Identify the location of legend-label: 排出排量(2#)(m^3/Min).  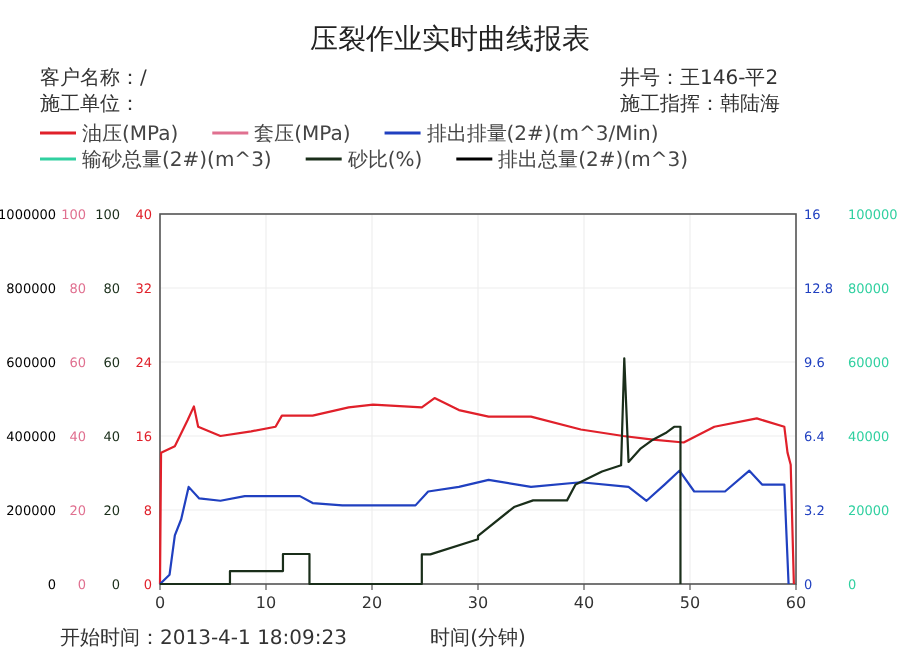
(542, 134).